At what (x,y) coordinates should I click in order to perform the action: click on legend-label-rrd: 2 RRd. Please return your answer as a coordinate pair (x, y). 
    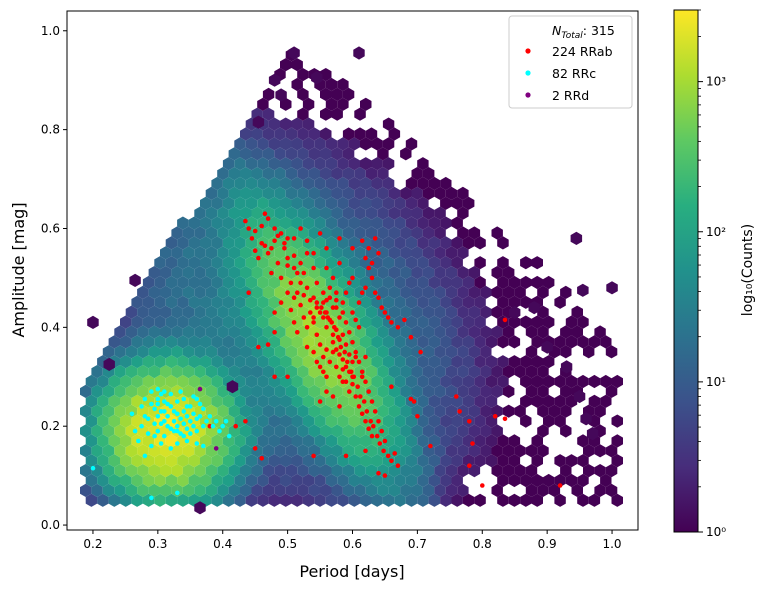
    Looking at the image, I should click on (570, 95).